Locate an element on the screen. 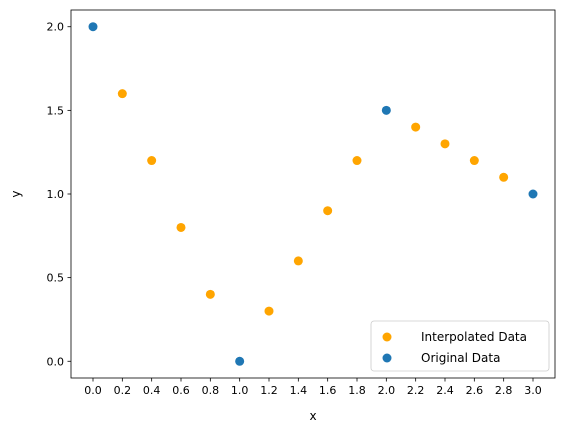 The height and width of the screenshot is (432, 567). x-tick-label: 0.2 is located at coordinates (123, 390).